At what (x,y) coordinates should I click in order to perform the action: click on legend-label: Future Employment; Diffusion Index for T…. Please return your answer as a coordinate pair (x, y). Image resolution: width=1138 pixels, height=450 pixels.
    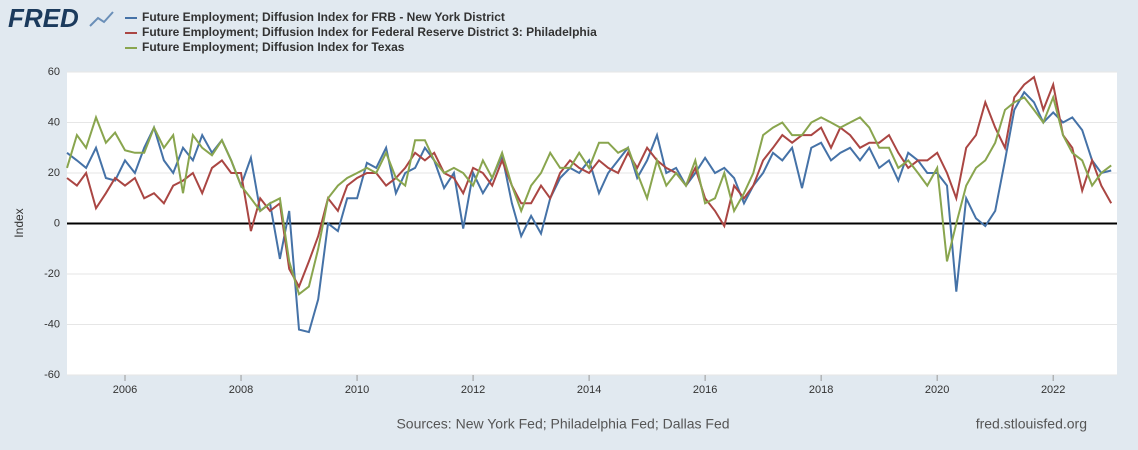
    Looking at the image, I should click on (273, 47).